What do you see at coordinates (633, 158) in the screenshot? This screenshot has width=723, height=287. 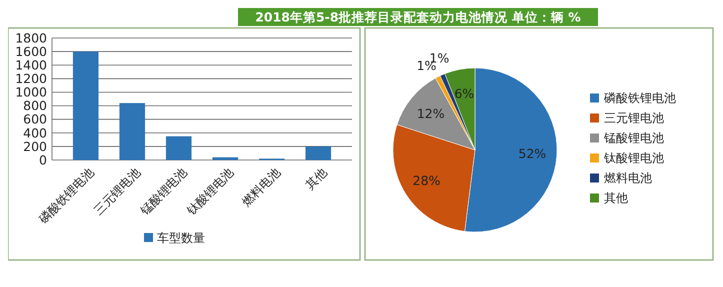 I see `legend-label: 钛酸锂电池` at bounding box center [633, 158].